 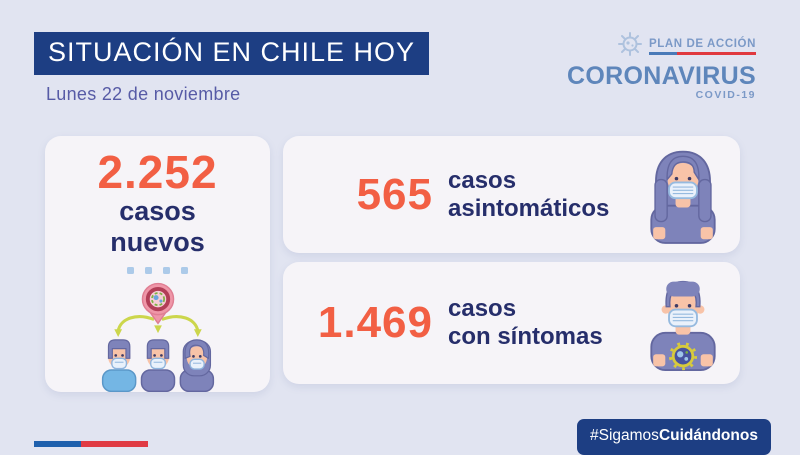 What do you see at coordinates (683, 194) in the screenshot?
I see `masked-woman-illustration` at bounding box center [683, 194].